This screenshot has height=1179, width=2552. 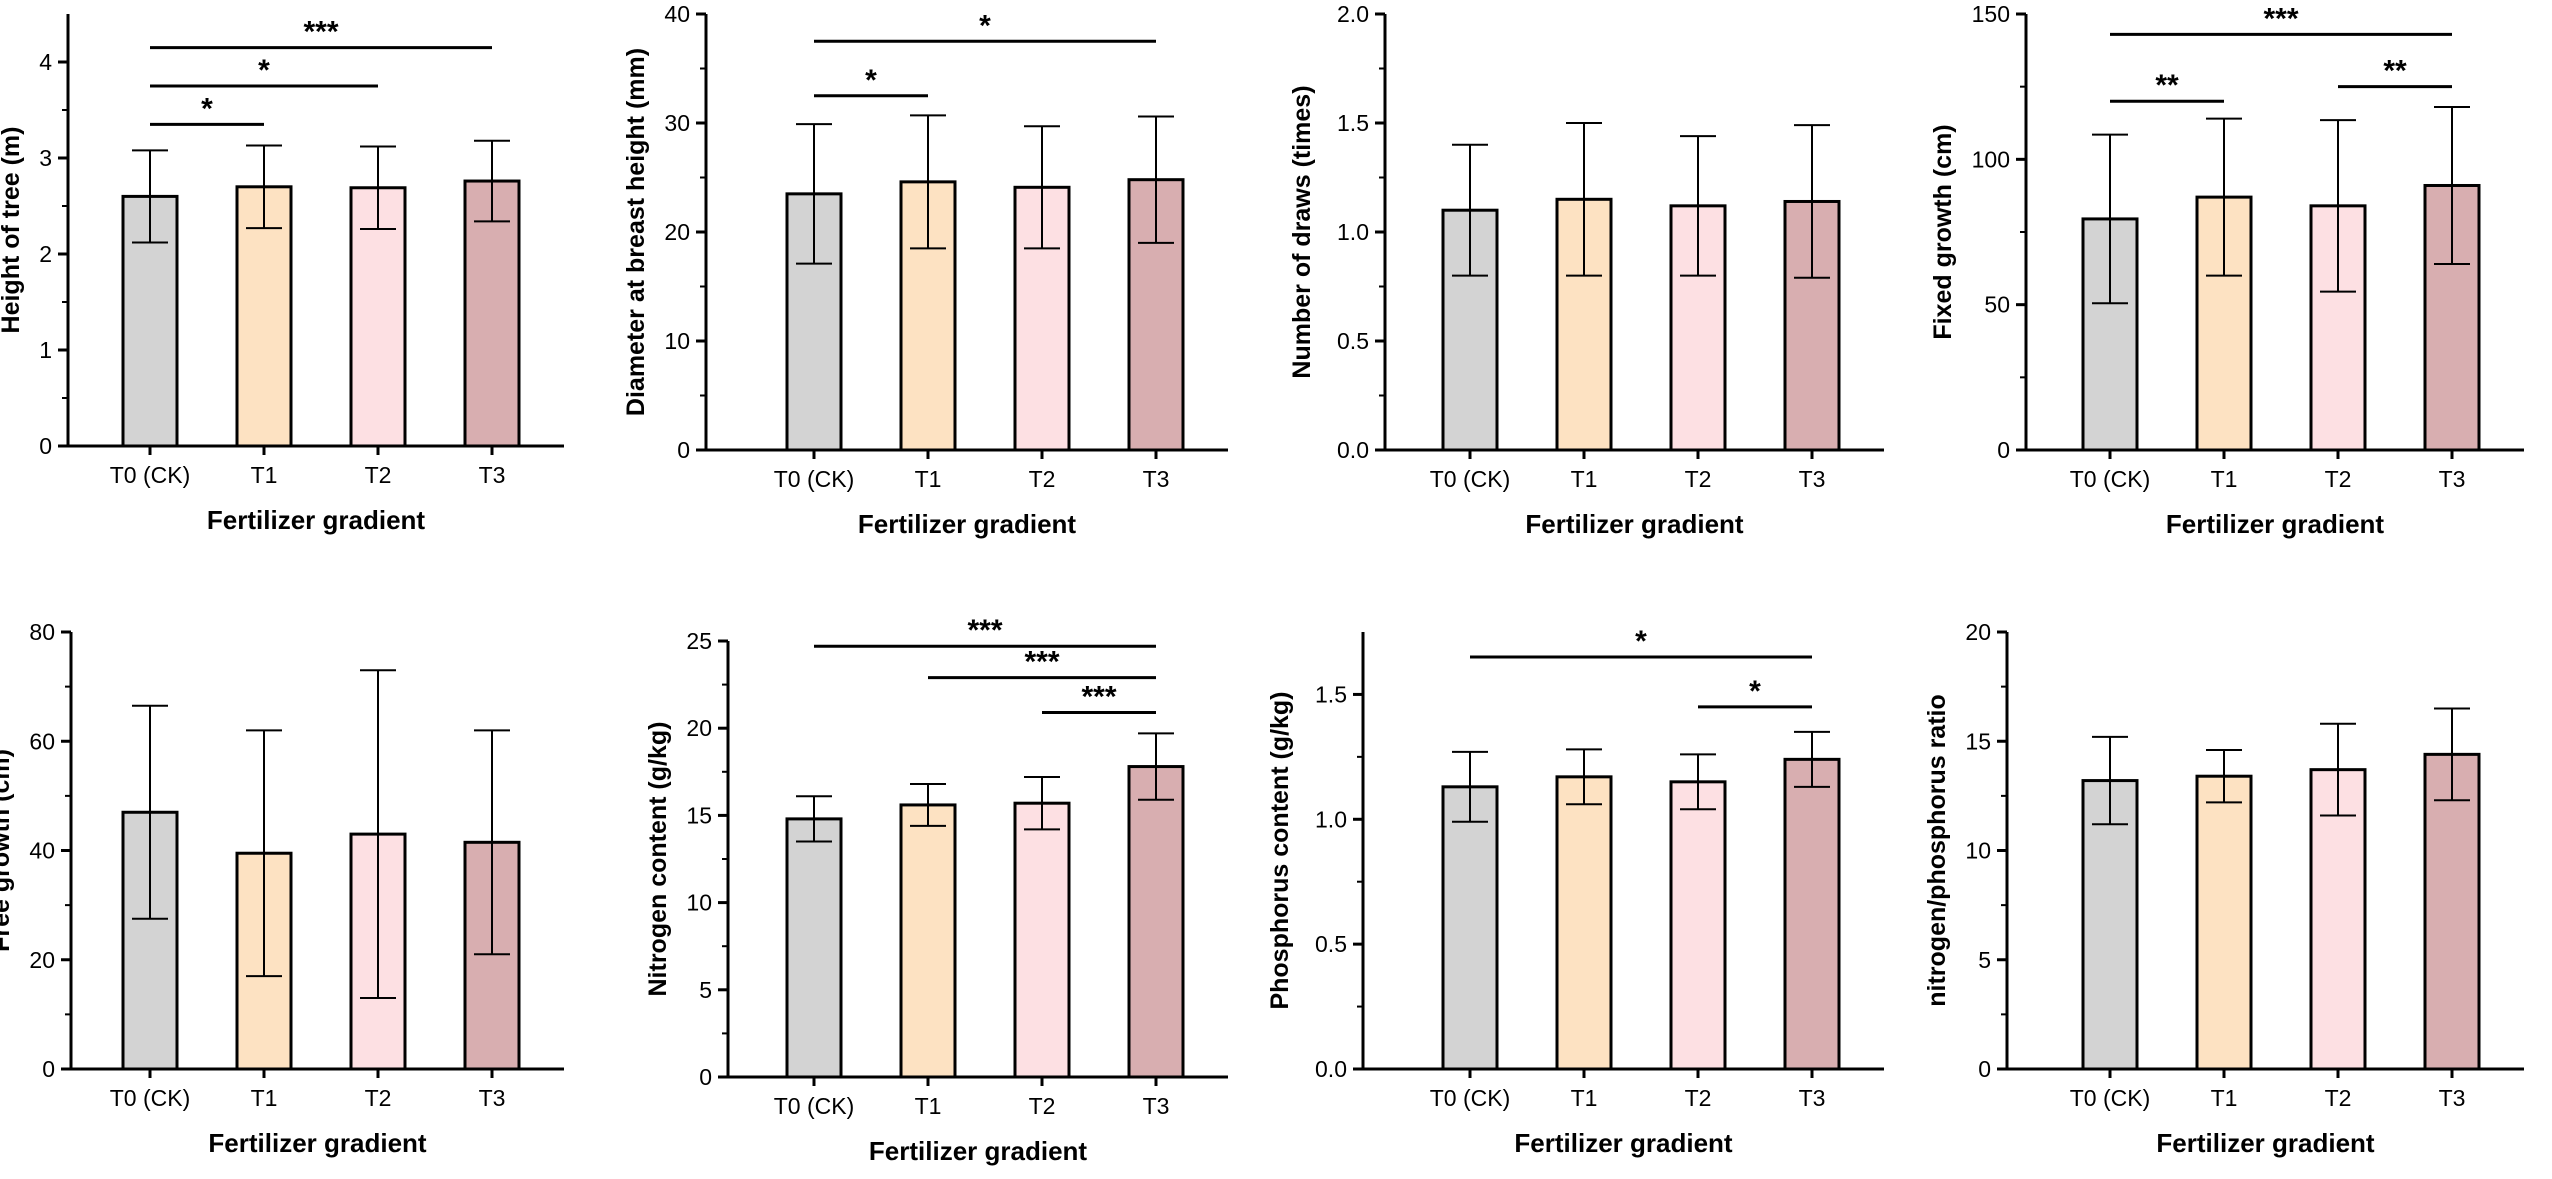 What do you see at coordinates (1937, 850) in the screenshot?
I see `y-axis-title: nitrogen/phosphorus ratio` at bounding box center [1937, 850].